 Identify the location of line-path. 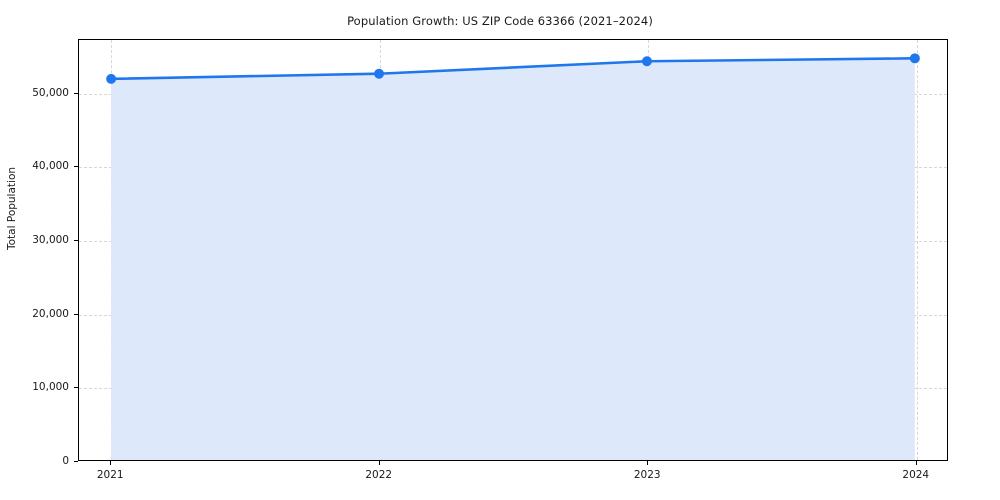
(513, 69).